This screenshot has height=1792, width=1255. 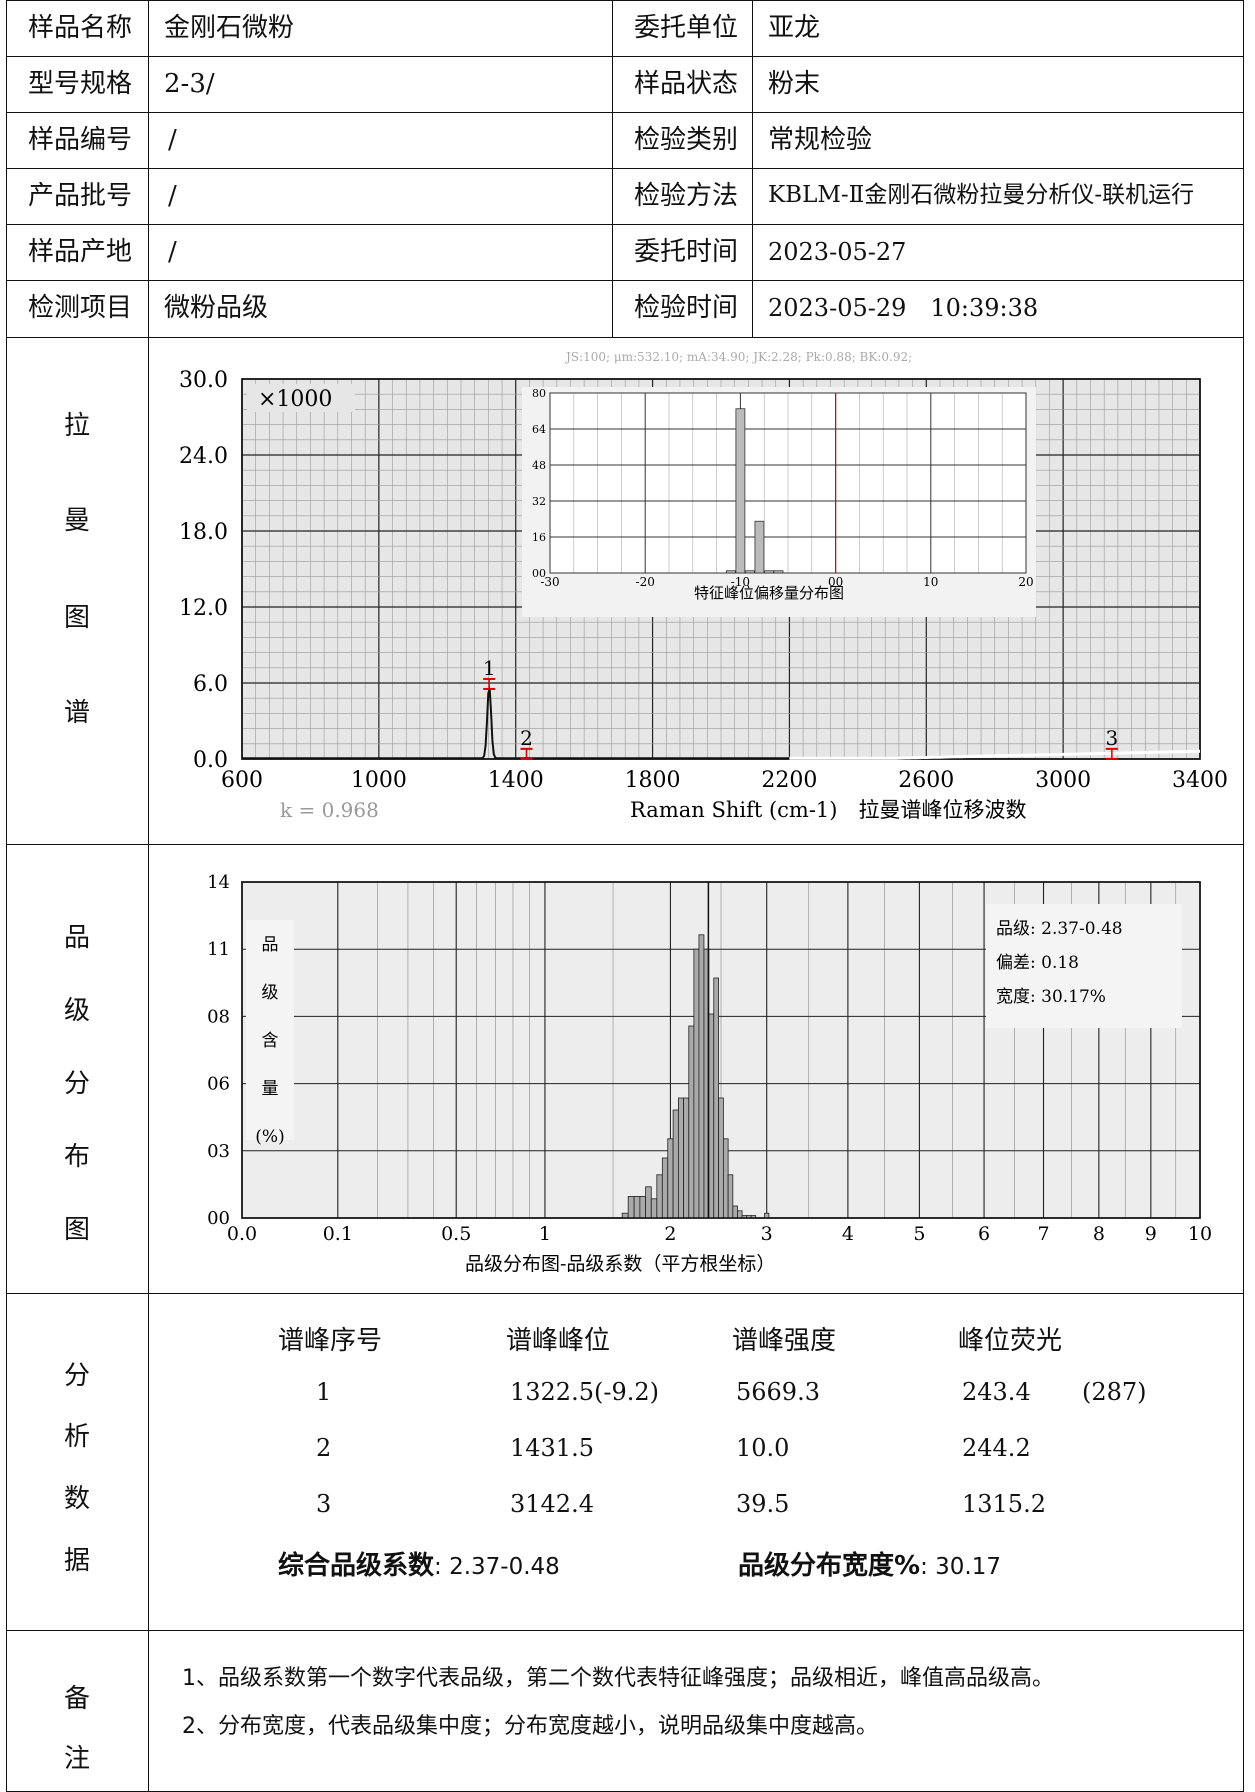 I want to click on section-analysis-char-3: 数, so click(x=77, y=1499).